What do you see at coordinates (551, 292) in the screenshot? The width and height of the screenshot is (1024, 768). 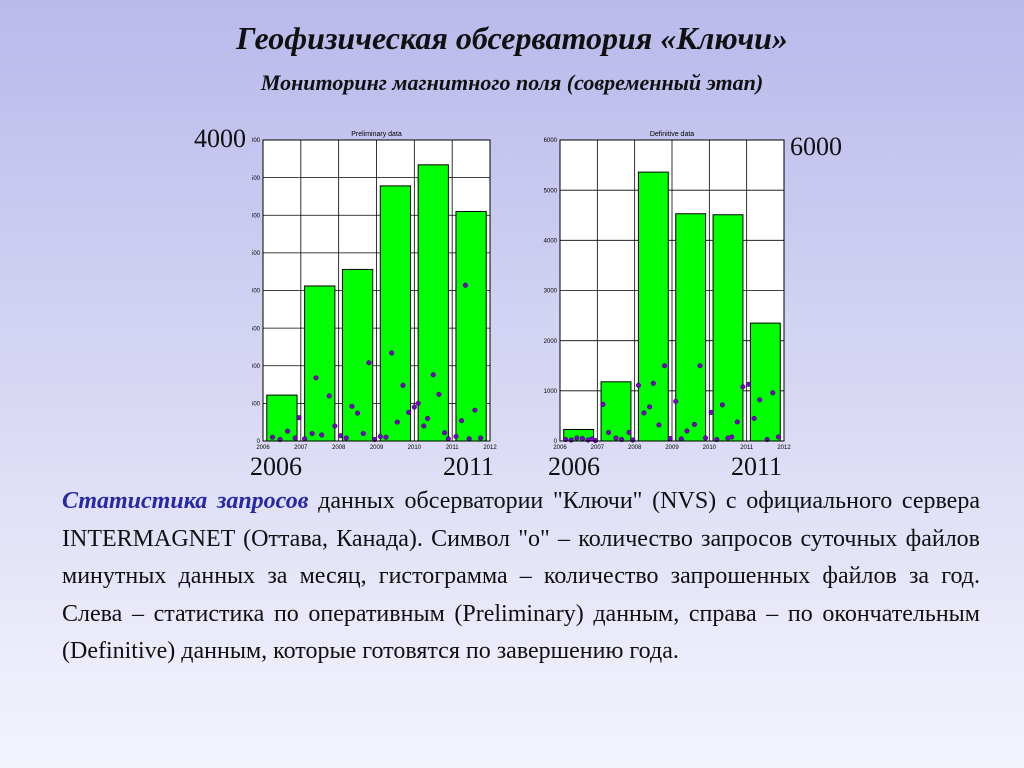 I see `y-tick-label: 3000` at bounding box center [551, 292].